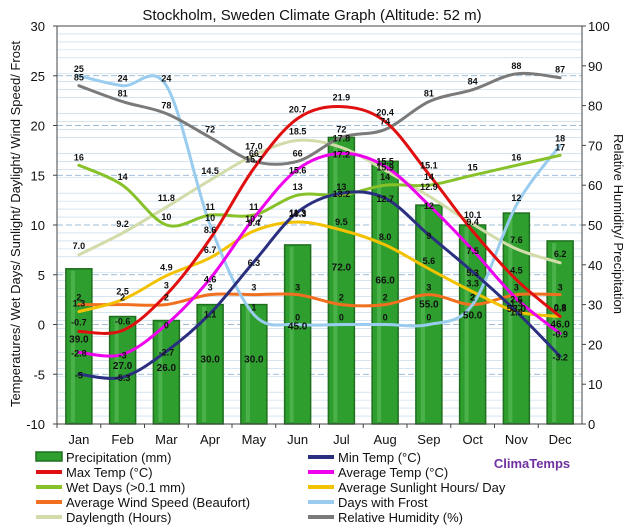 The height and width of the screenshot is (527, 624). I want to click on data-label-day: 9.2, so click(122, 224).